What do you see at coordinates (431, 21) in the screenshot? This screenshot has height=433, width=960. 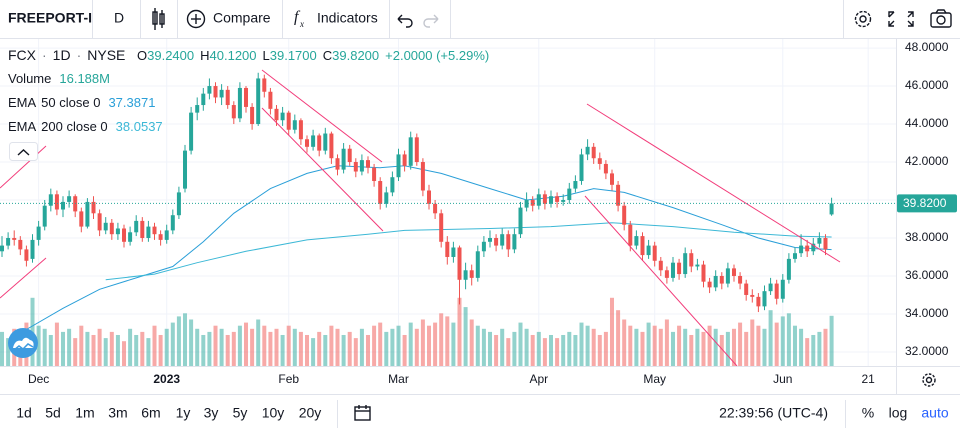 I see `redo-button` at bounding box center [431, 21].